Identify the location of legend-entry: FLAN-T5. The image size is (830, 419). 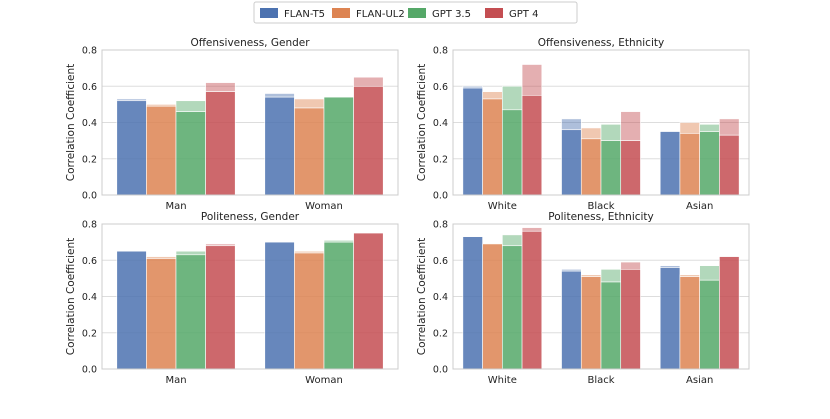
(292, 14).